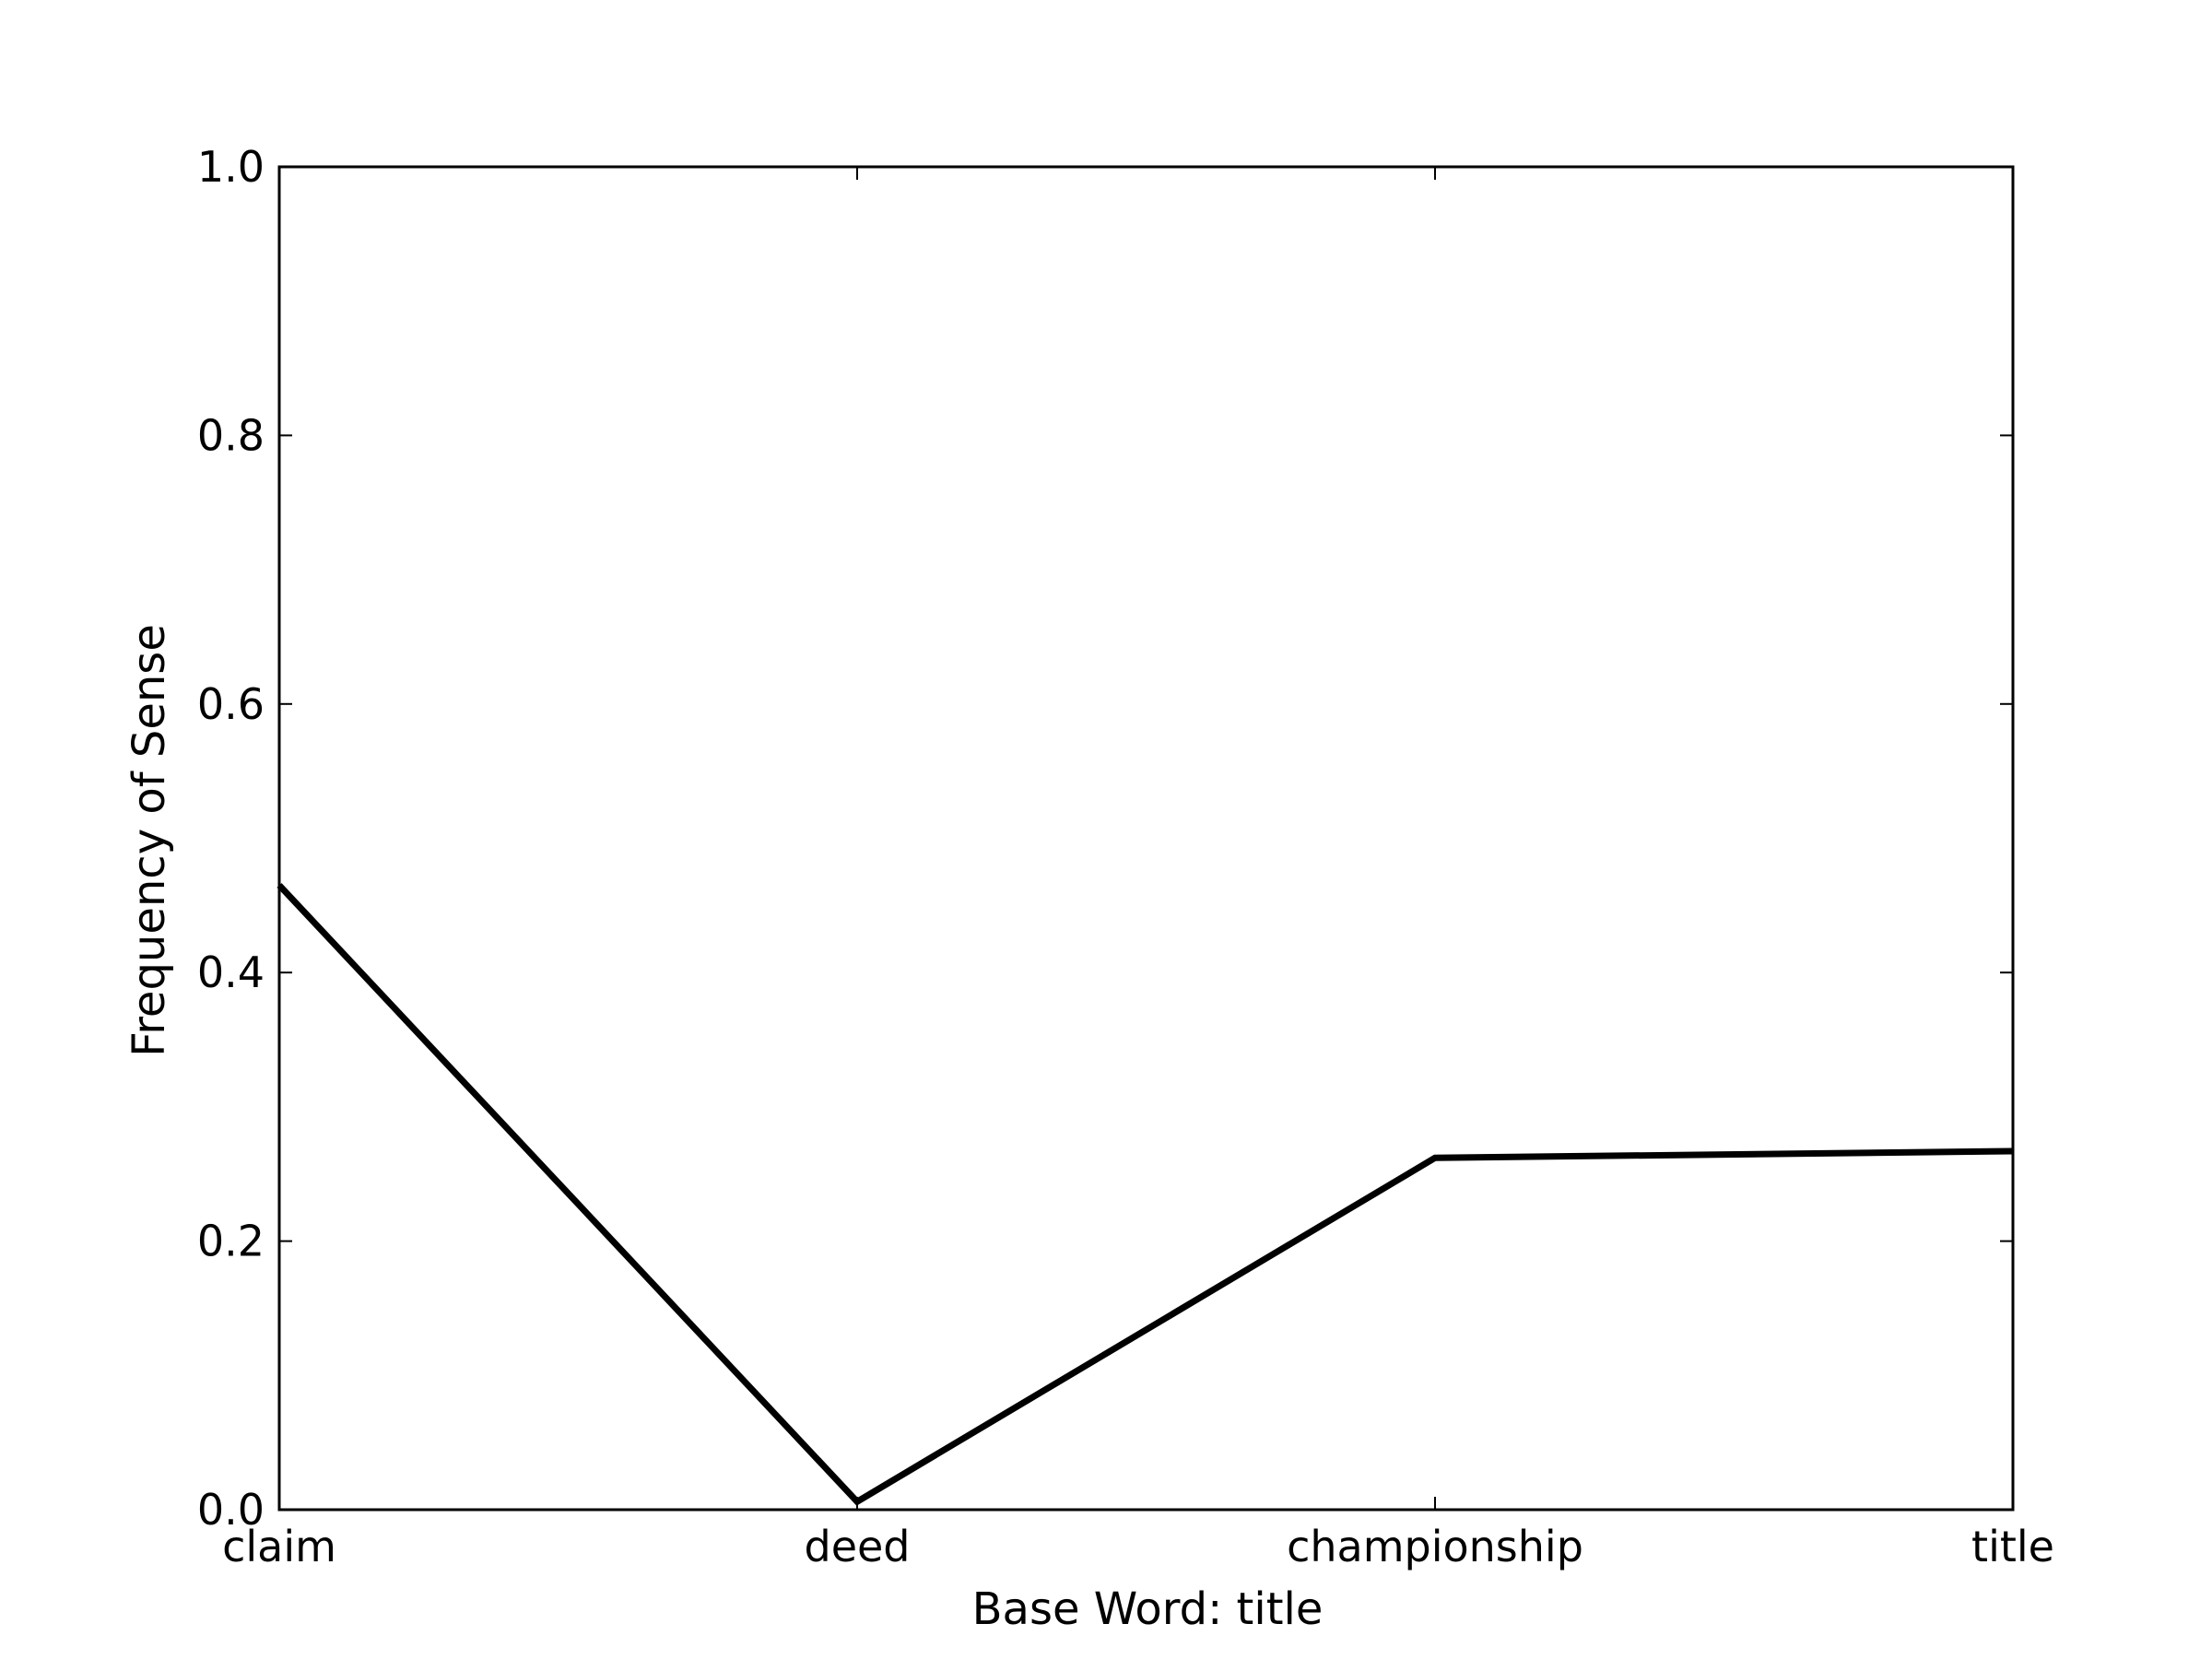  What do you see at coordinates (279, 1546) in the screenshot?
I see `x-tick-label: claim` at bounding box center [279, 1546].